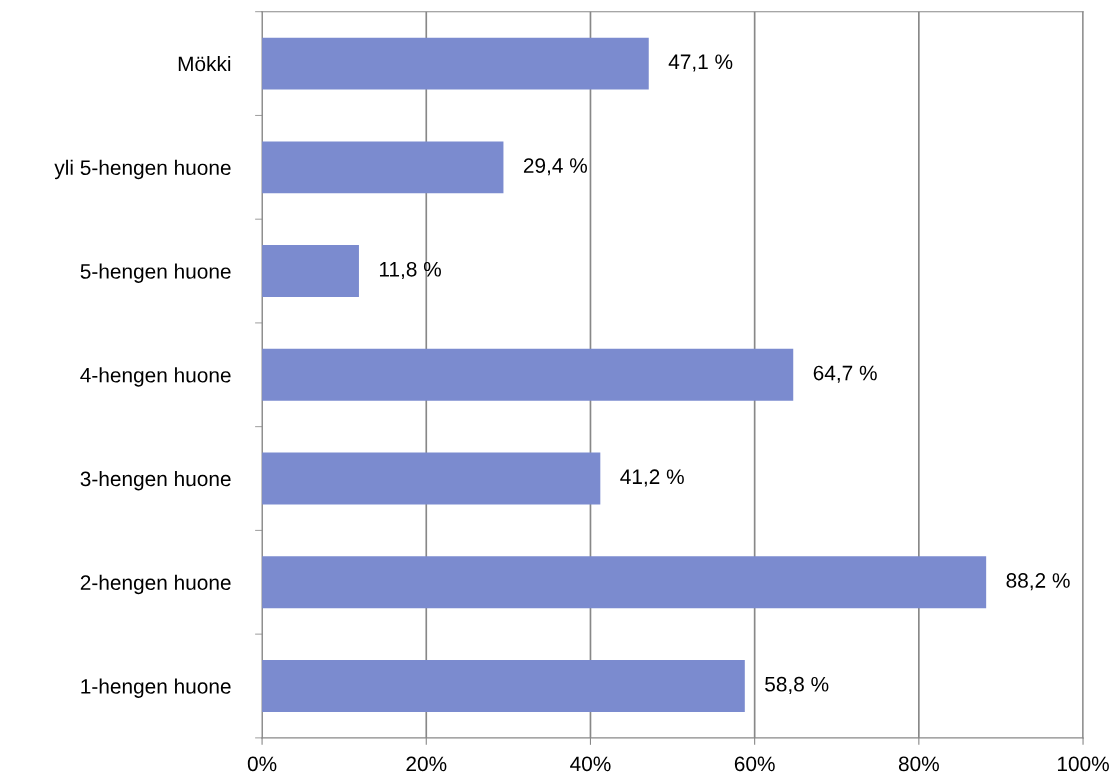 Image resolution: width=1120 pixels, height=780 pixels. What do you see at coordinates (1038, 582) in the screenshot?
I see `data-label: 88,2 %` at bounding box center [1038, 582].